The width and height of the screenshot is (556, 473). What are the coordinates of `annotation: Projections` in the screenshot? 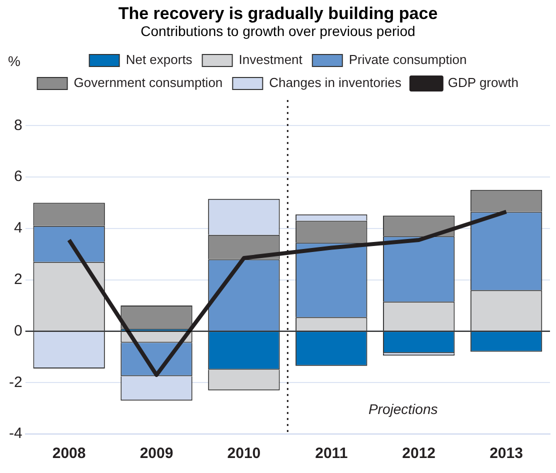 It's located at (403, 408).